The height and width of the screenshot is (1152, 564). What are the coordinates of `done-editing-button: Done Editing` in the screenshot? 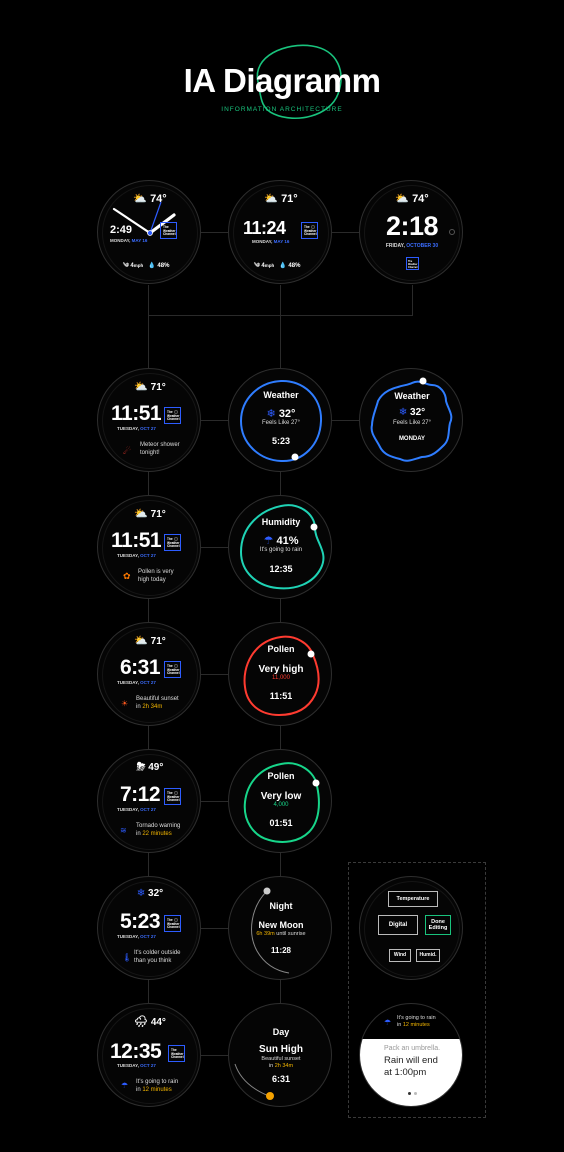 It's located at (438, 925).